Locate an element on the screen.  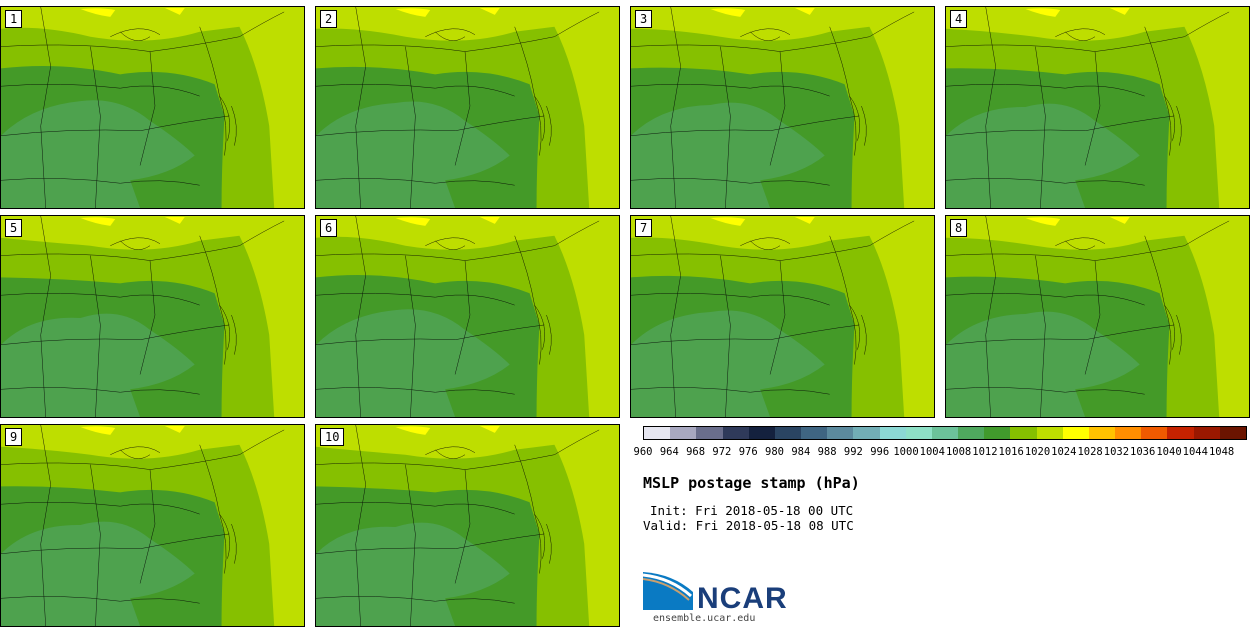
colorbar-tick-label: 968 is located at coordinates (696, 452).